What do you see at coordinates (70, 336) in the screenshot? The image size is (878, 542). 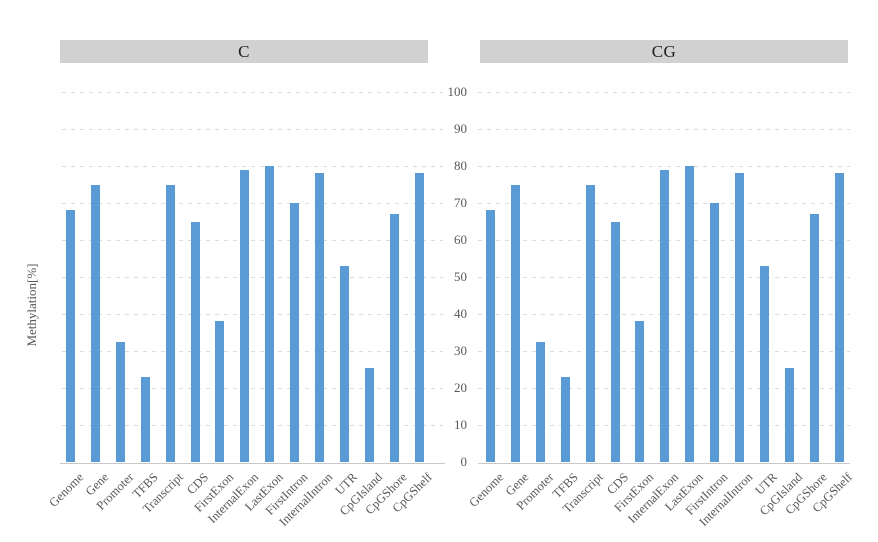 I see `bar-c-genome` at bounding box center [70, 336].